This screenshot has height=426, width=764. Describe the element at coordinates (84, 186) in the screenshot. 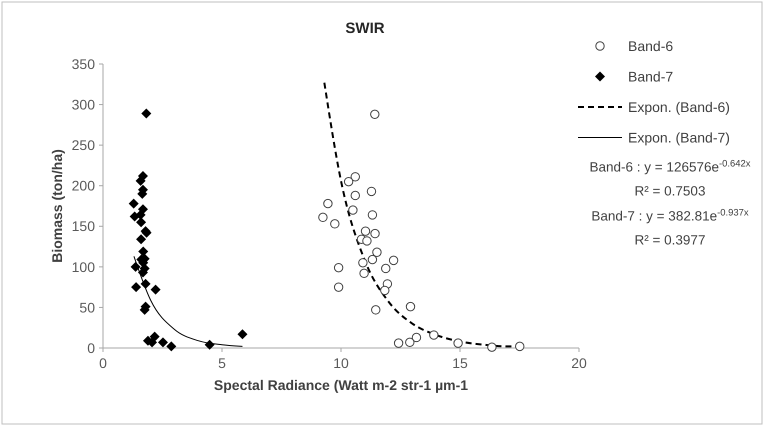

I see `y-tick-label: 200` at that location.